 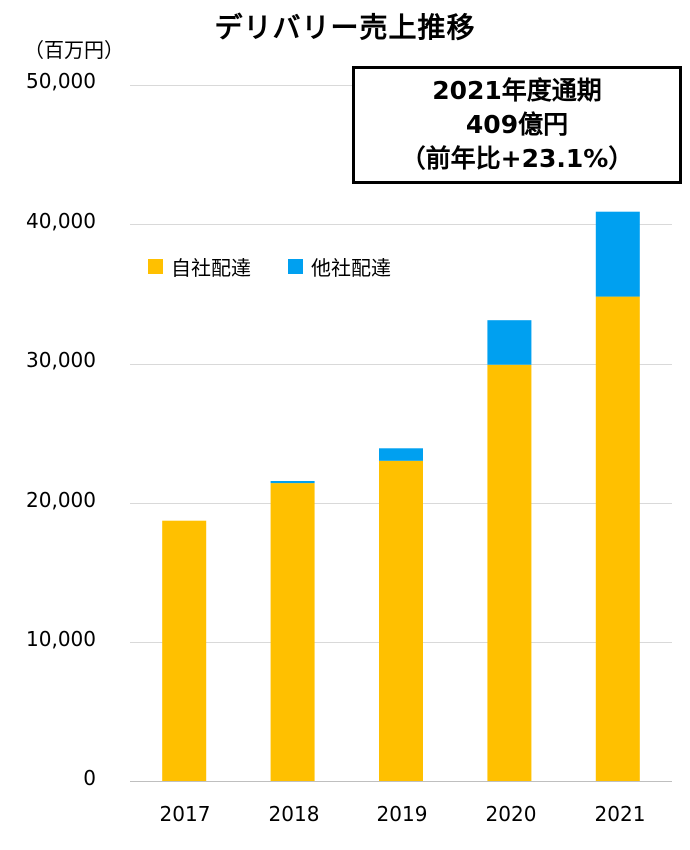 I want to click on y-tick-label: 30,000, so click(x=61, y=360).